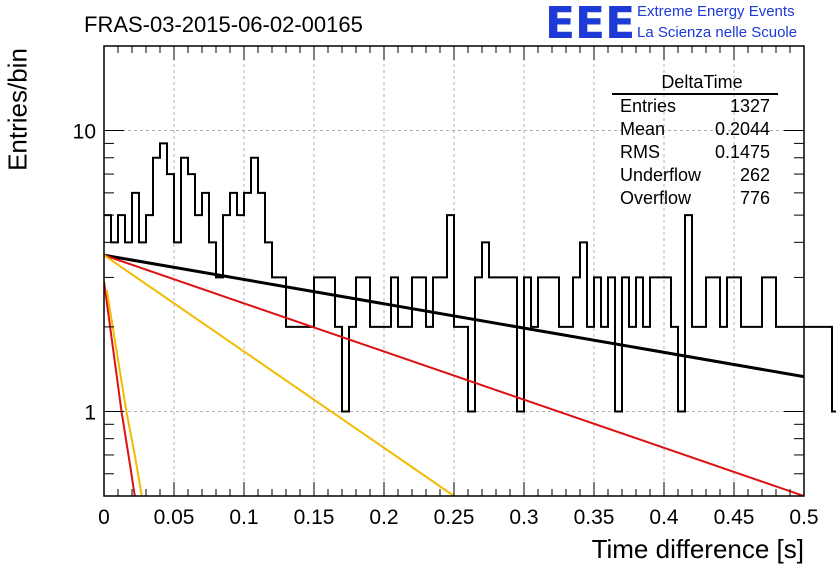  I want to click on x-tick-label: 0.45, so click(734, 517).